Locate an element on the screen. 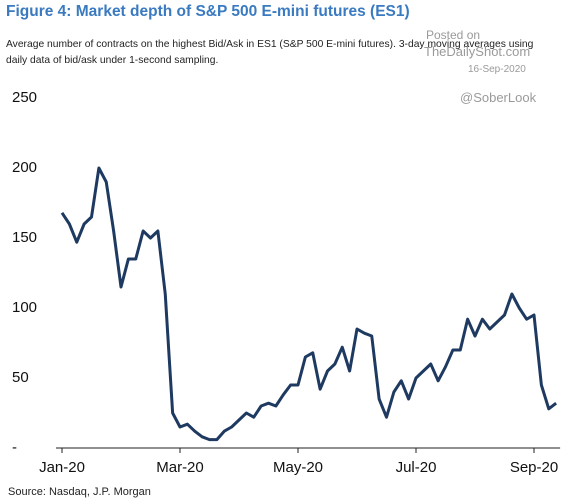 The height and width of the screenshot is (502, 564). y-tick-label: 200 is located at coordinates (24, 167).